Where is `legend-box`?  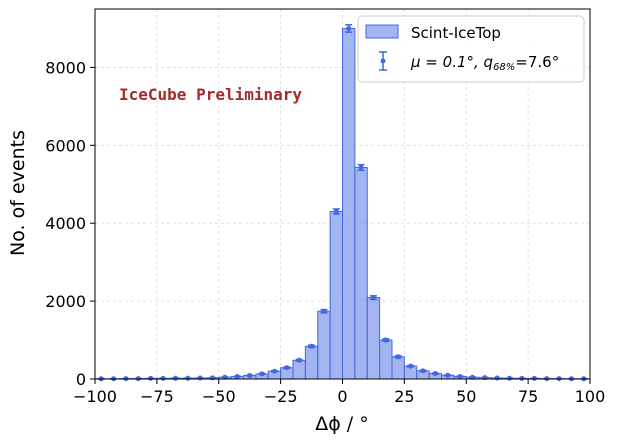 legend-box is located at coordinates (471, 49).